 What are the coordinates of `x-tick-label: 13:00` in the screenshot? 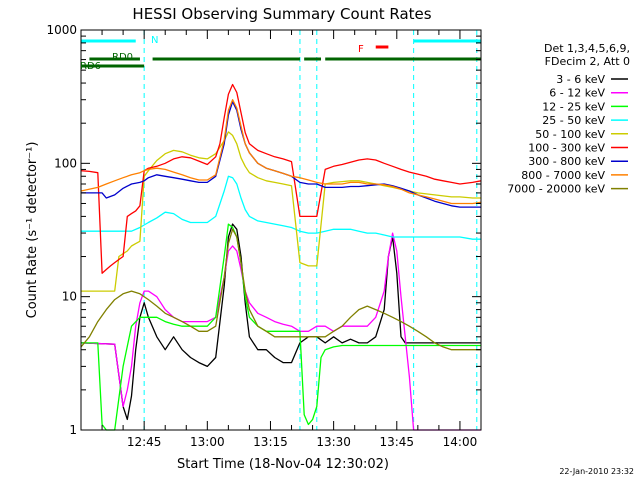 It's located at (207, 442).